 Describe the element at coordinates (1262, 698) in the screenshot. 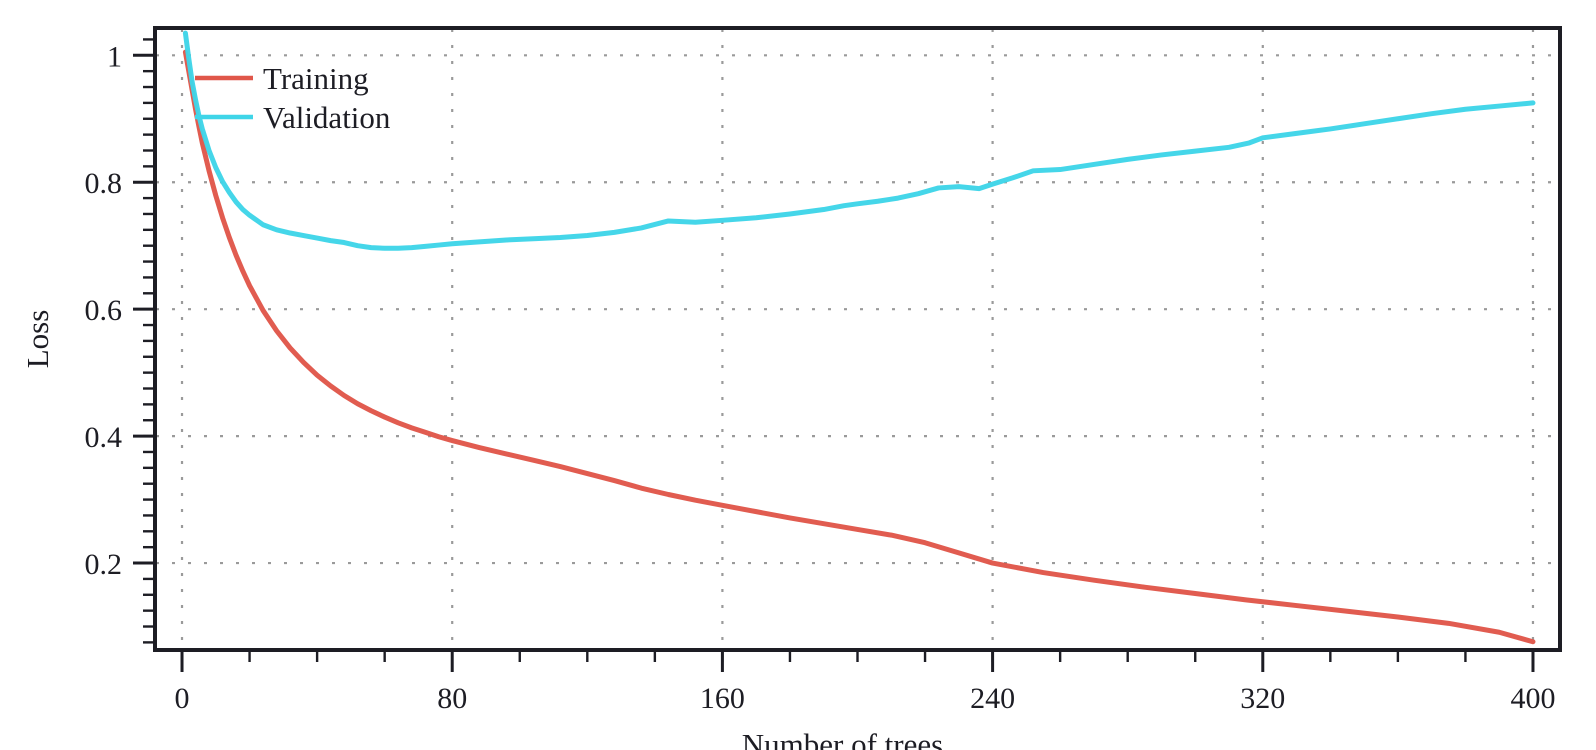

I see `x-tick-label-320: 320` at that location.